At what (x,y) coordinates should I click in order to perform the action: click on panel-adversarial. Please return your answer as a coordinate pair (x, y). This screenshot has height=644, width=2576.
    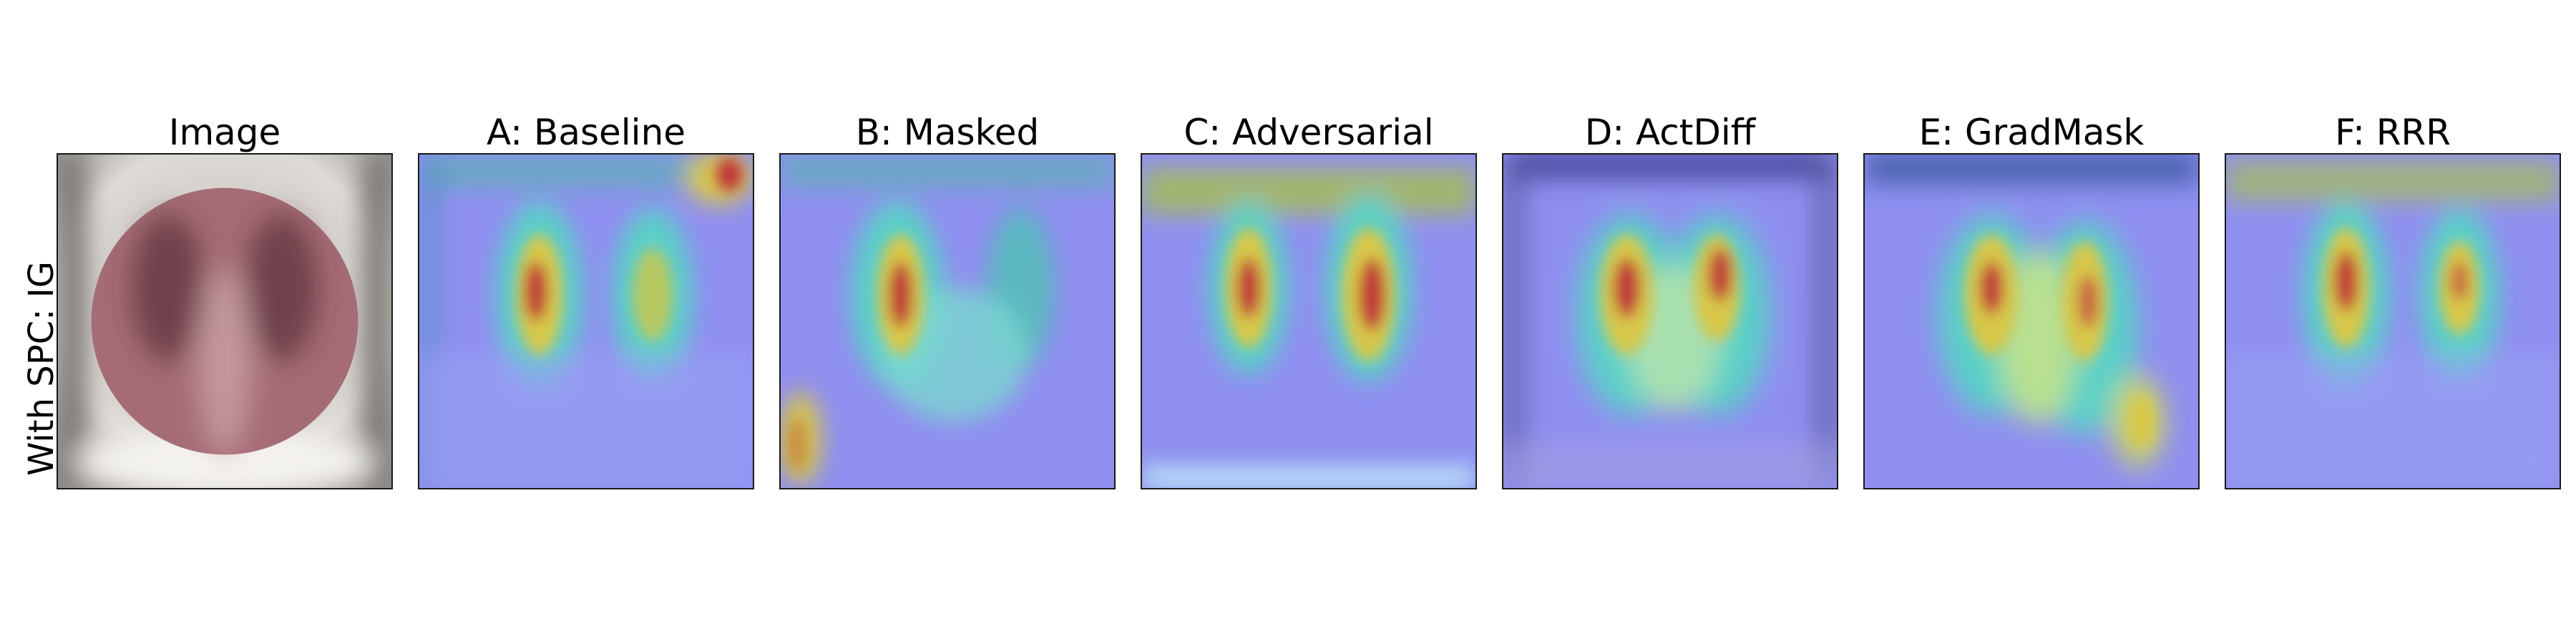
    Looking at the image, I should click on (1309, 321).